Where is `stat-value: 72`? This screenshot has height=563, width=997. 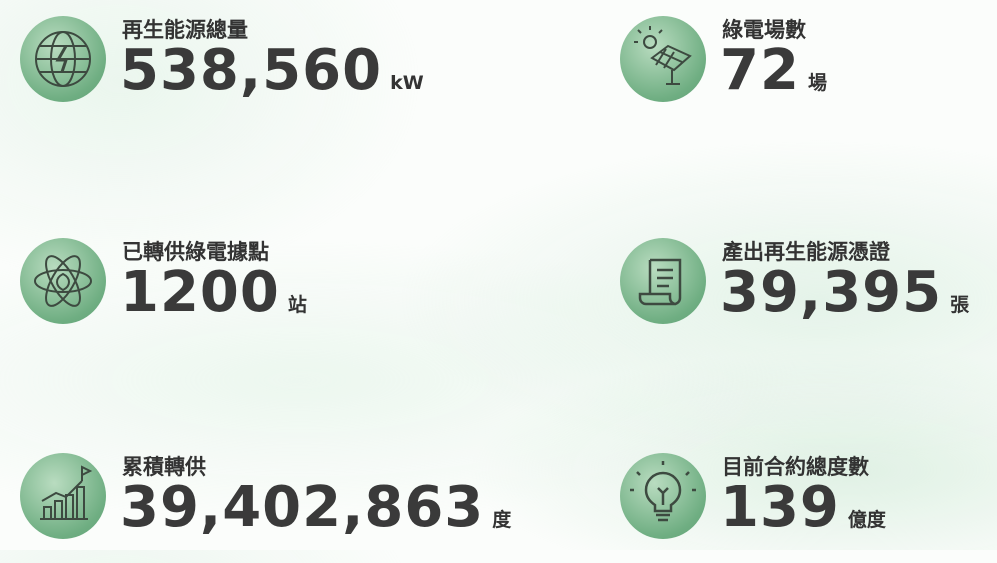 stat-value: 72 is located at coordinates (760, 70).